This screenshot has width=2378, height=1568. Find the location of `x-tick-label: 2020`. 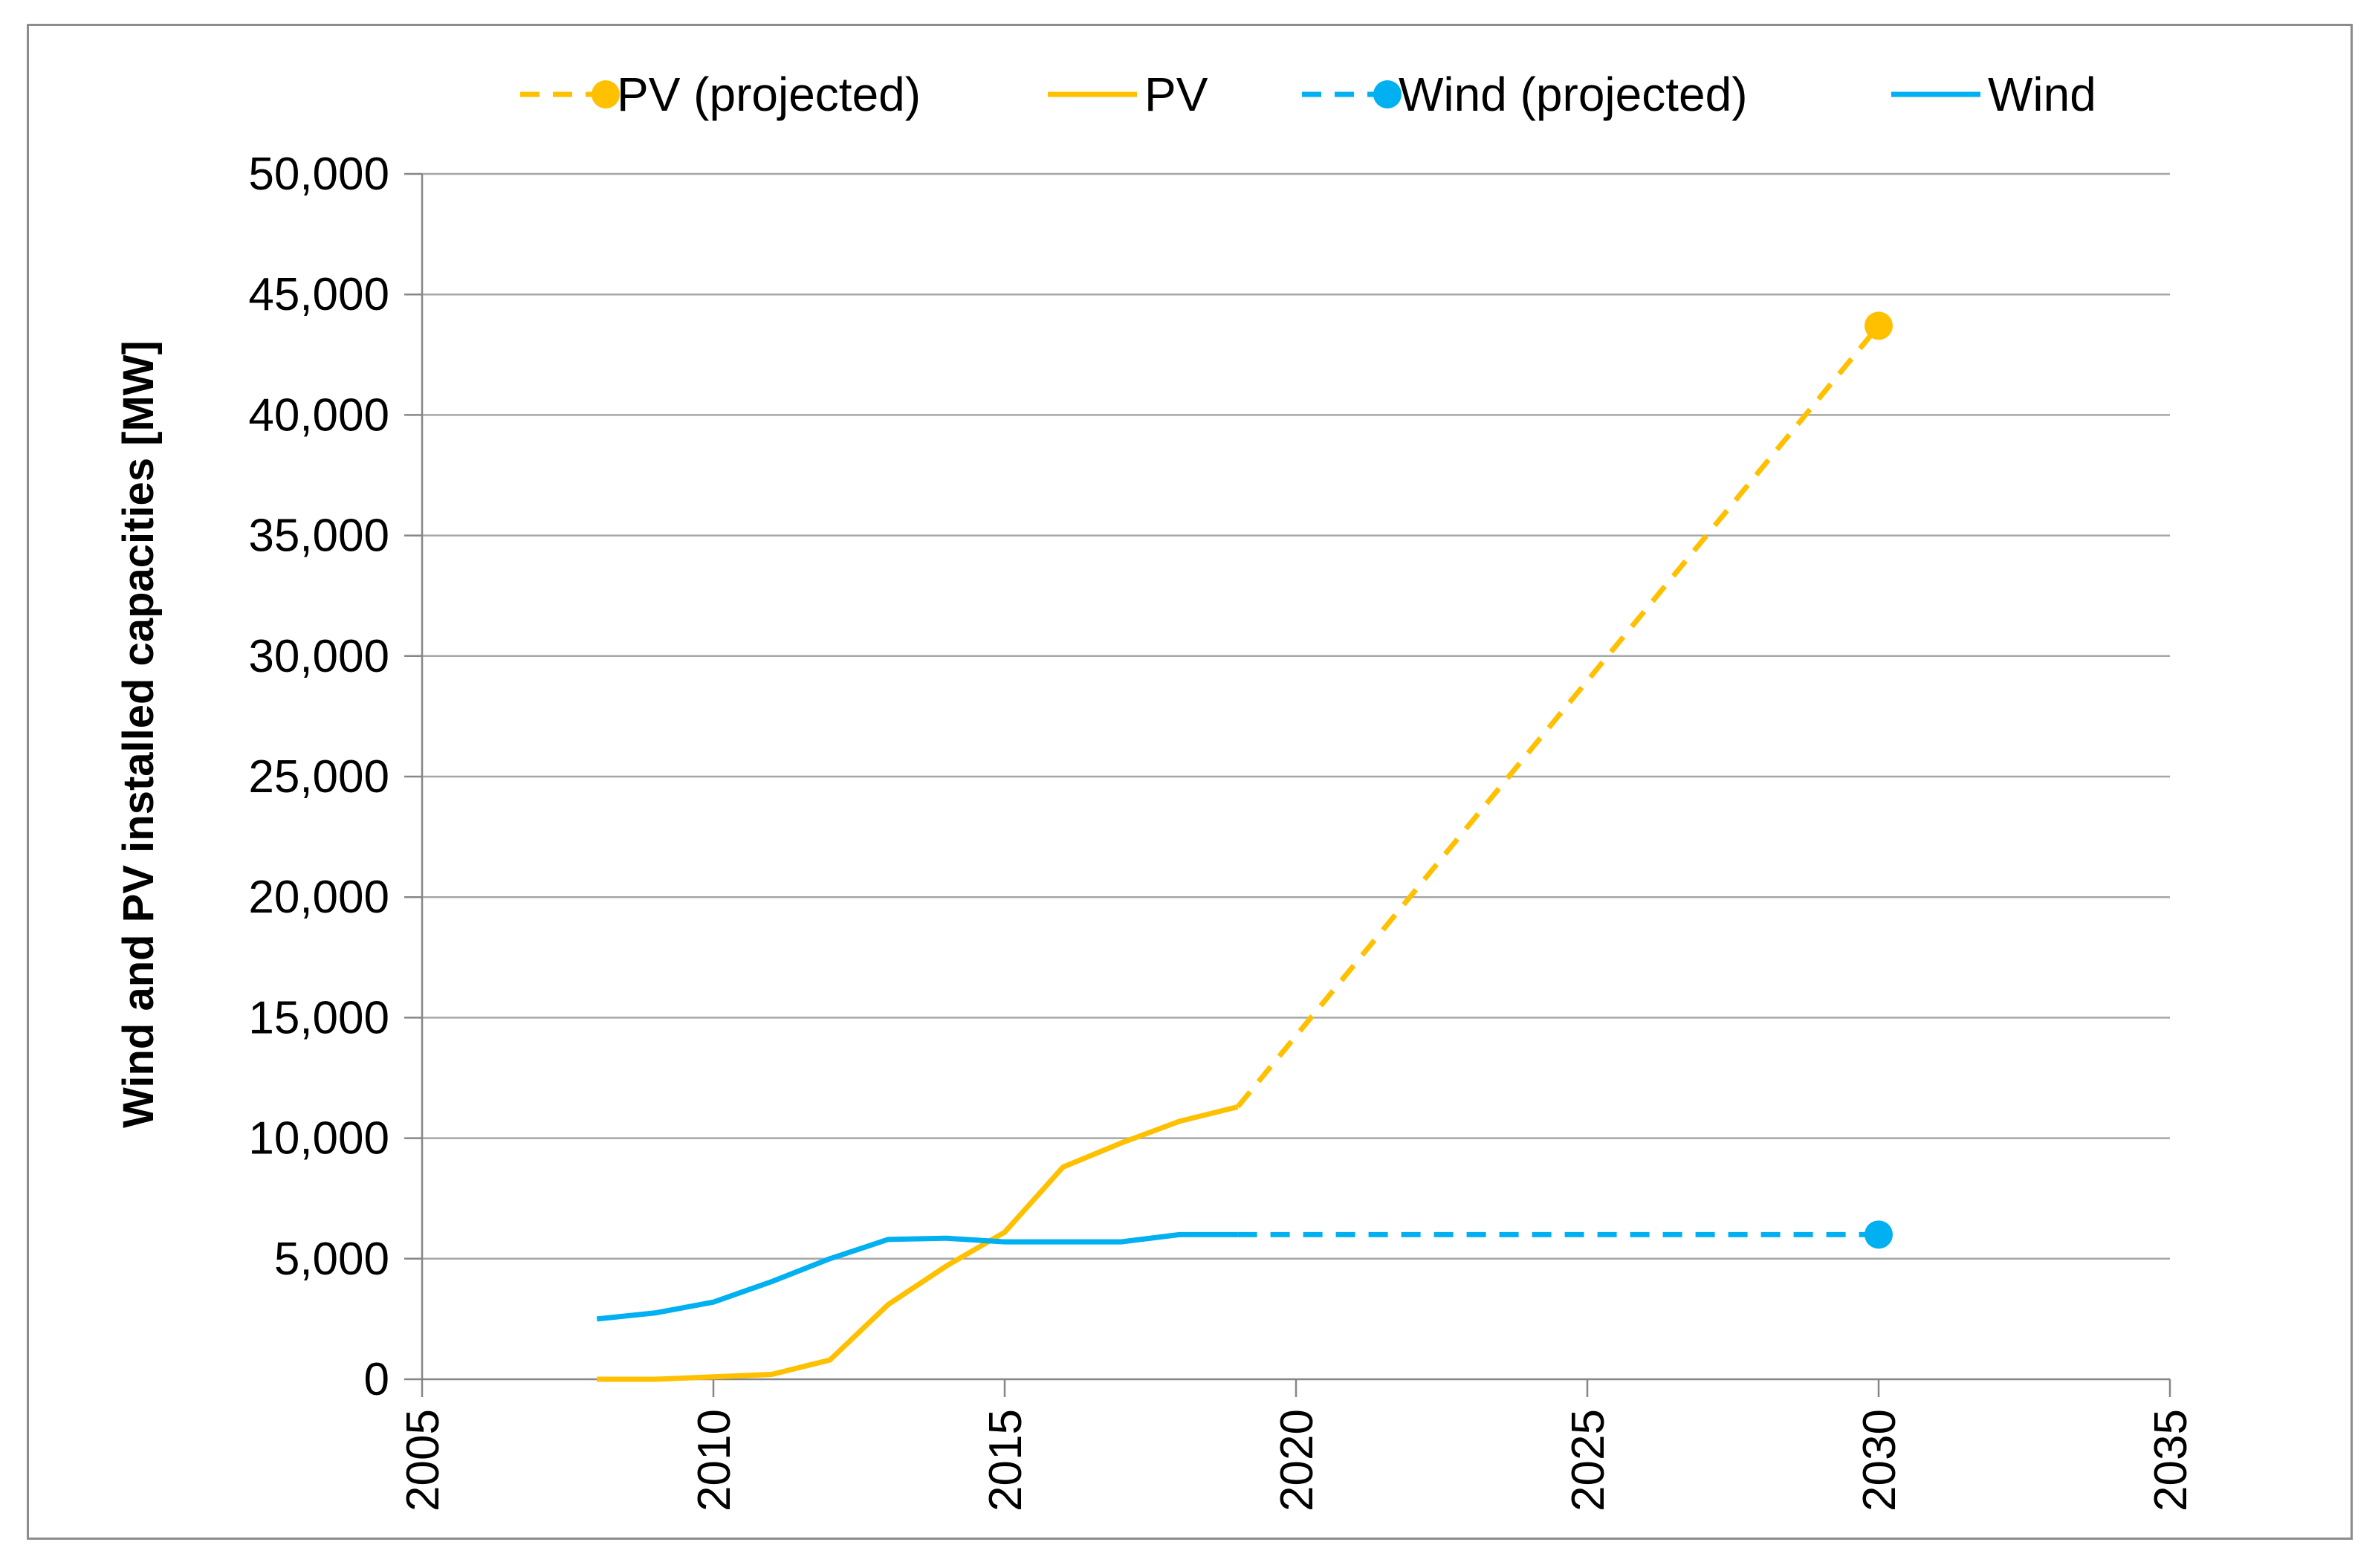

x-tick-label: 2020 is located at coordinates (1297, 1460).